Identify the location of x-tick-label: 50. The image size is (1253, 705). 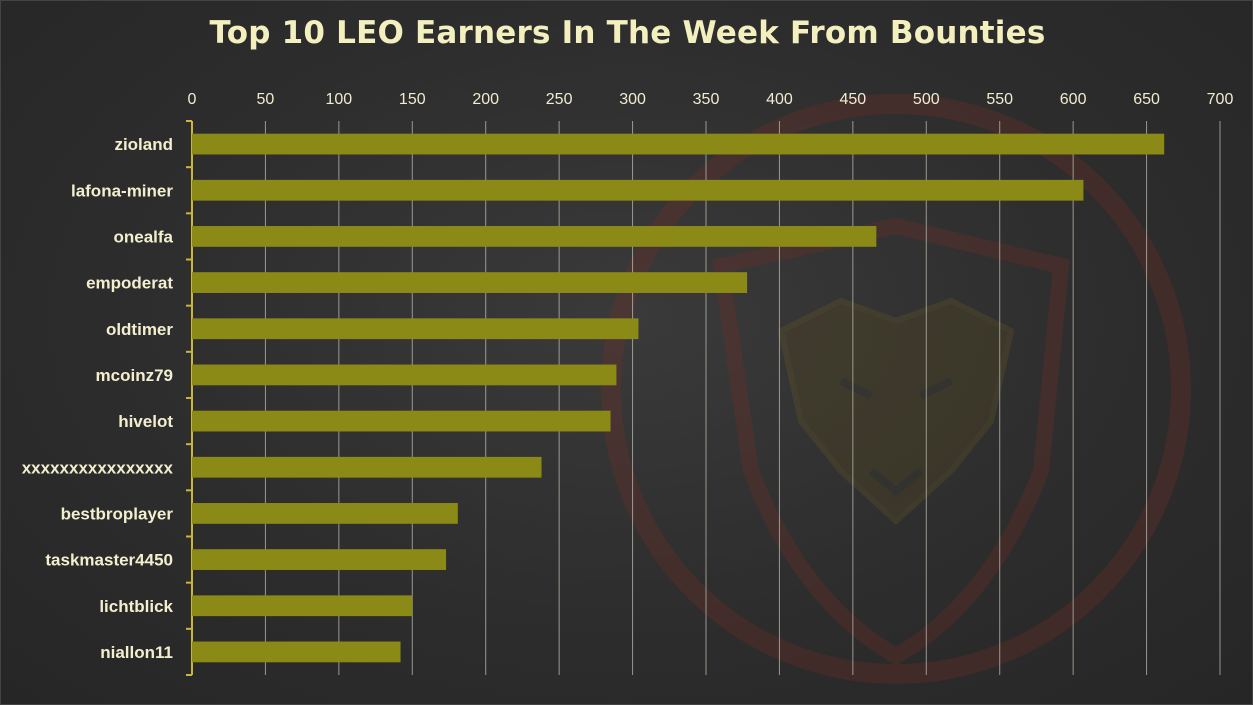
(266, 99).